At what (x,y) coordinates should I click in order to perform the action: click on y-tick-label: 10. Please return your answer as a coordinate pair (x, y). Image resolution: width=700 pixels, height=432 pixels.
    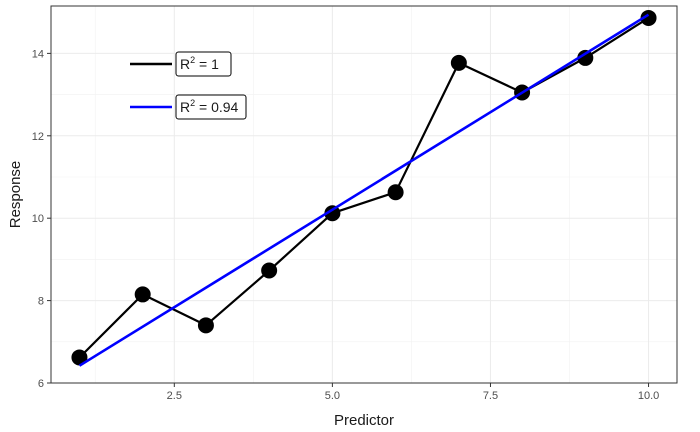
    Looking at the image, I should click on (38, 219).